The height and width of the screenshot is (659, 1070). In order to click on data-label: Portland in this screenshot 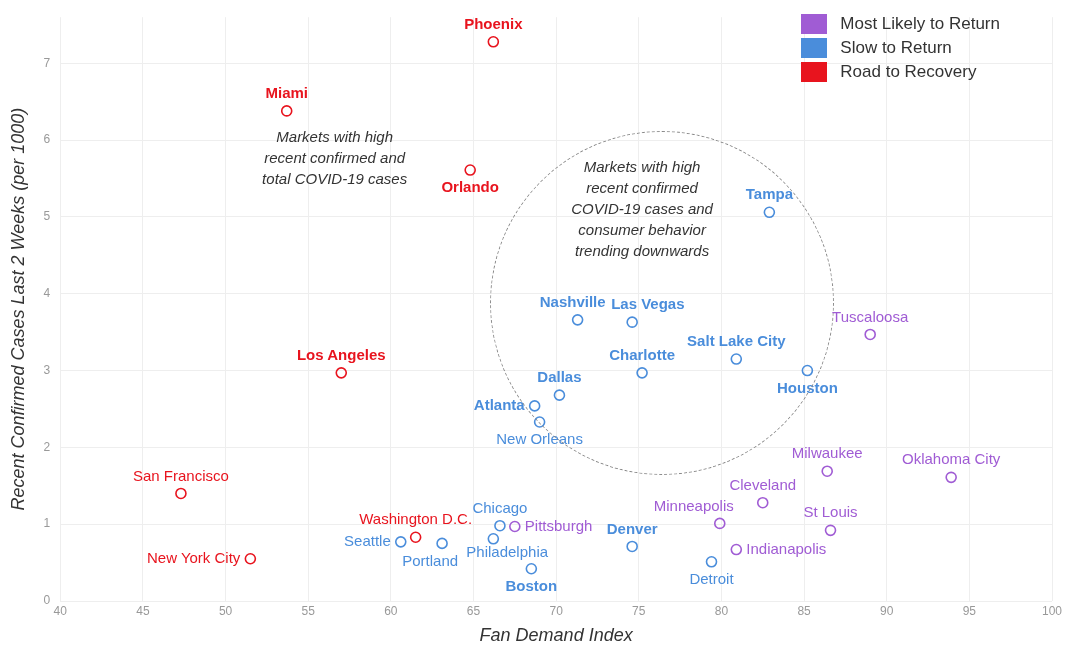, I will do `click(430, 560)`.